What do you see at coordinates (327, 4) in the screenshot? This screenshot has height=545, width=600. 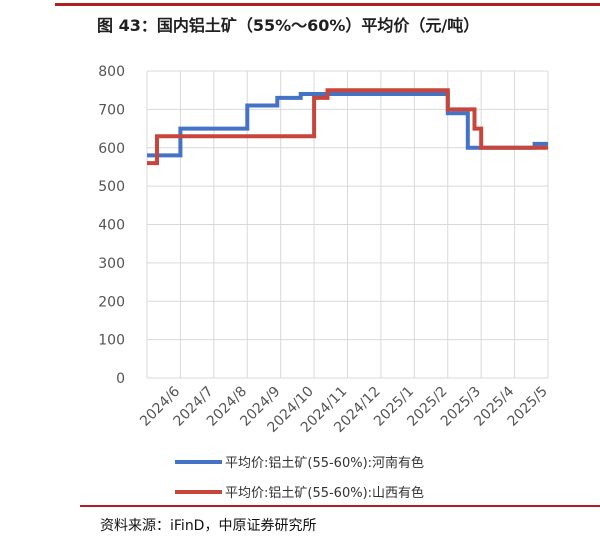 I see `top-rule` at bounding box center [327, 4].